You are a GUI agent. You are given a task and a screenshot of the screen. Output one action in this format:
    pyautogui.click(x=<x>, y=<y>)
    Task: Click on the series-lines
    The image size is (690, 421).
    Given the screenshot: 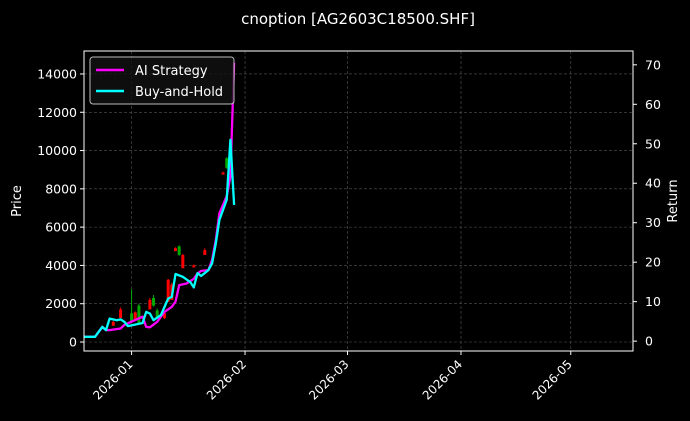 What is the action you would take?
    pyautogui.click(x=160, y=200)
    